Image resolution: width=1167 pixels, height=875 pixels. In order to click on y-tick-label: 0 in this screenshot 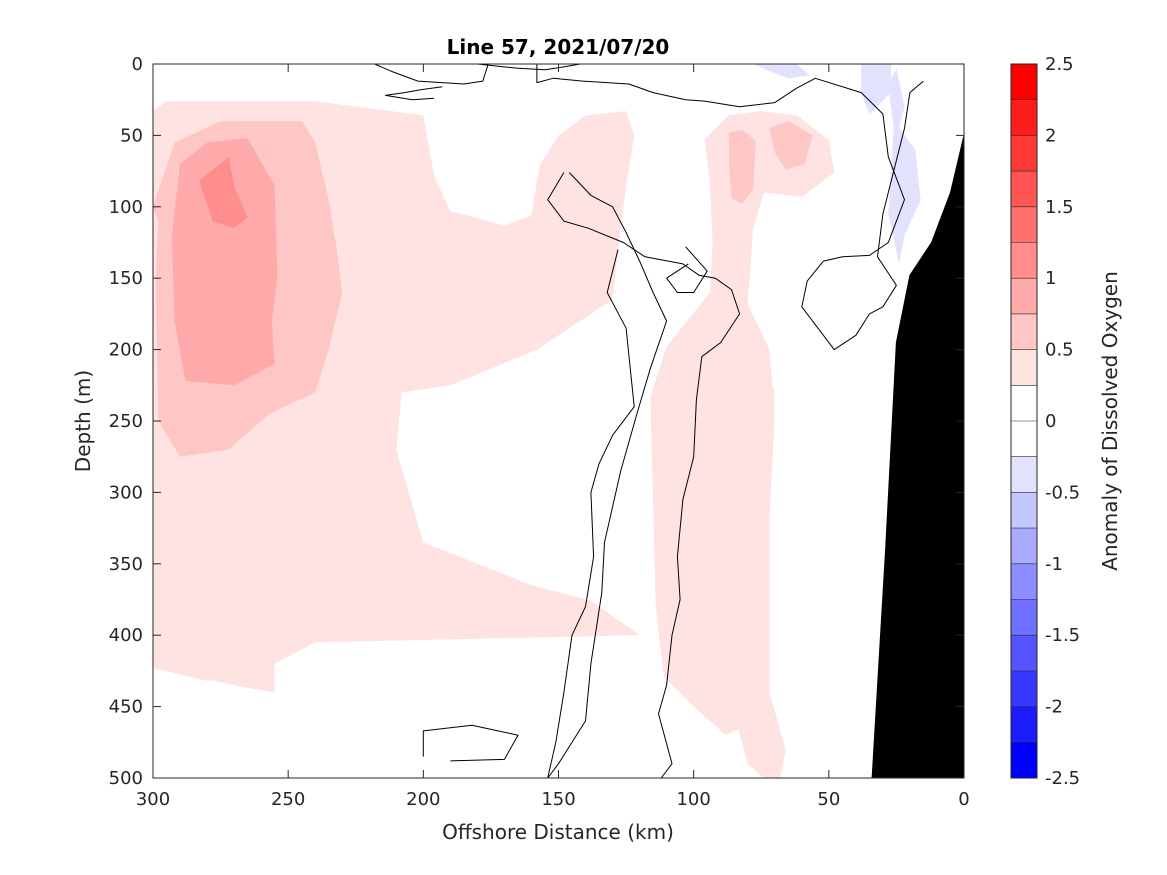, I will do `click(137, 64)`.